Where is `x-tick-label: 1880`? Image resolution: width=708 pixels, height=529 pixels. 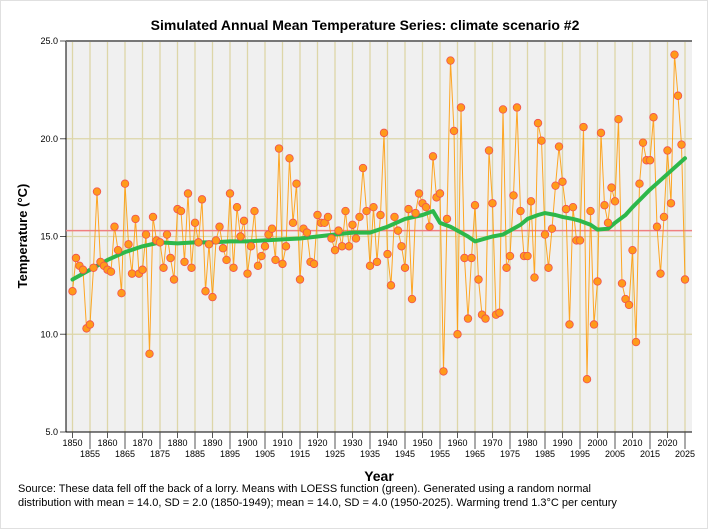
x-tick-label: 1880 is located at coordinates (177, 443).